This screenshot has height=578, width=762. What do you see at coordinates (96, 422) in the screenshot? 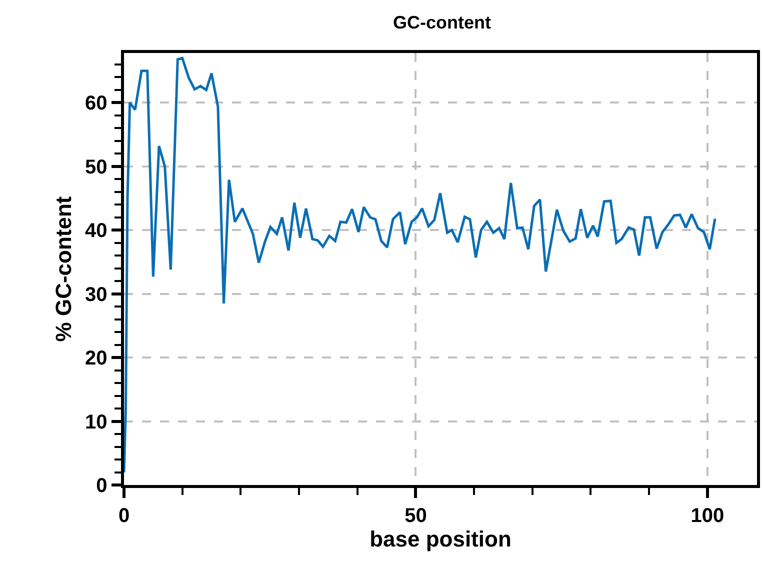
I see `y-tick-label: 10` at bounding box center [96, 422].